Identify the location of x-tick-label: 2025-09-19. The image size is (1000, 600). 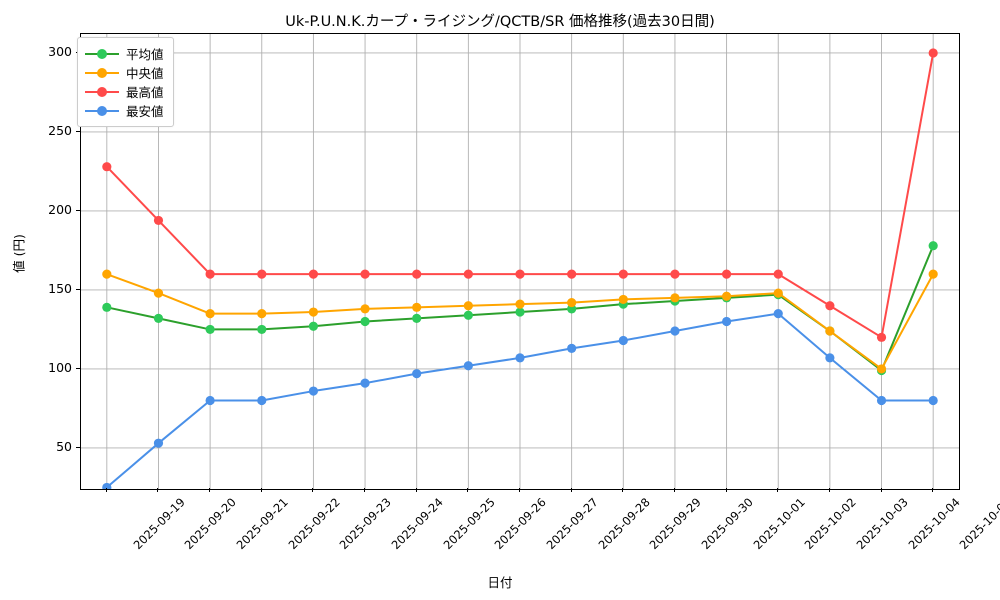
(159, 524).